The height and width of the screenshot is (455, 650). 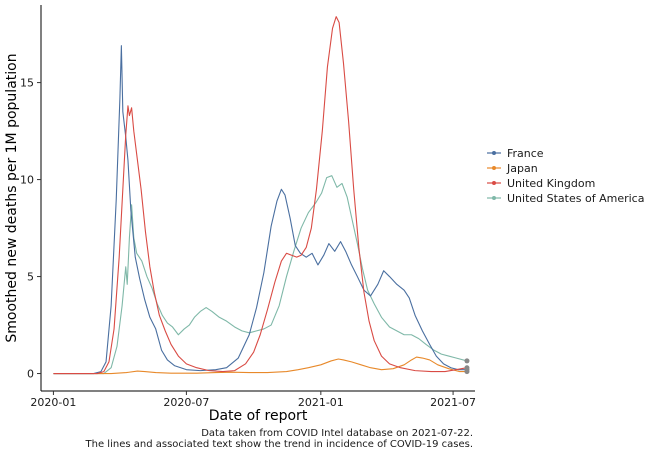 I want to click on x-tick-label: 2021-01, so click(x=321, y=402).